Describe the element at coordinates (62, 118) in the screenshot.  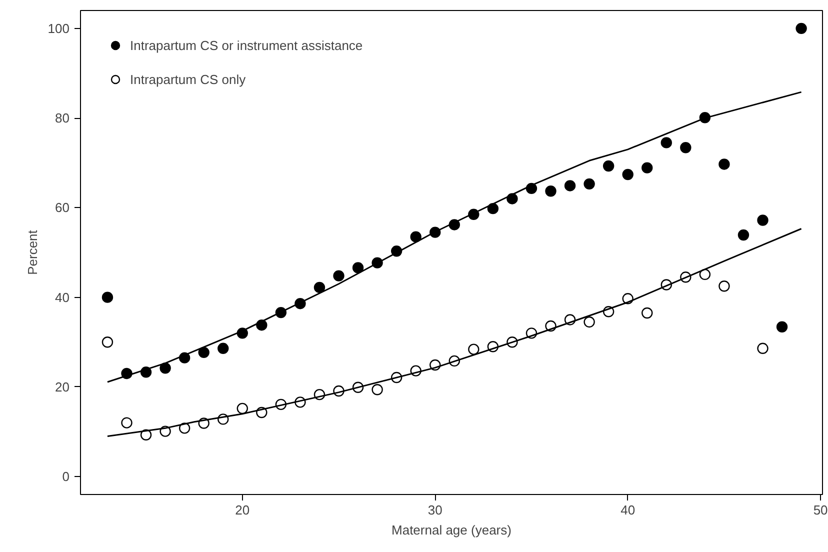
I see `y-tick-label: 80` at that location.